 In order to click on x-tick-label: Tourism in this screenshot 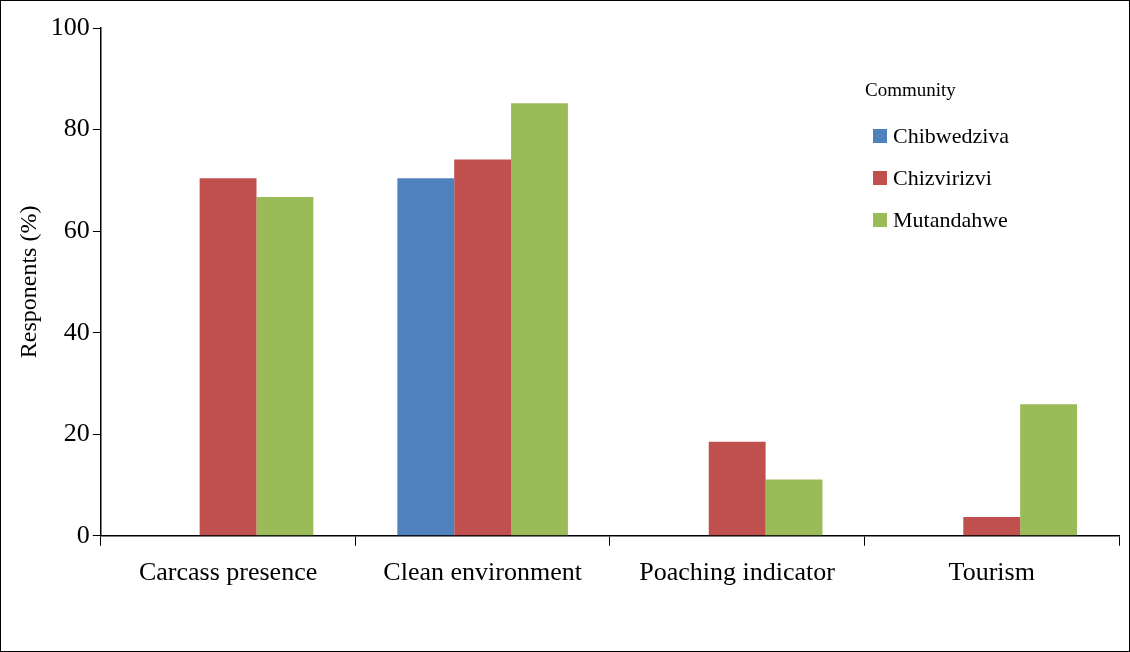, I will do `click(991, 572)`.